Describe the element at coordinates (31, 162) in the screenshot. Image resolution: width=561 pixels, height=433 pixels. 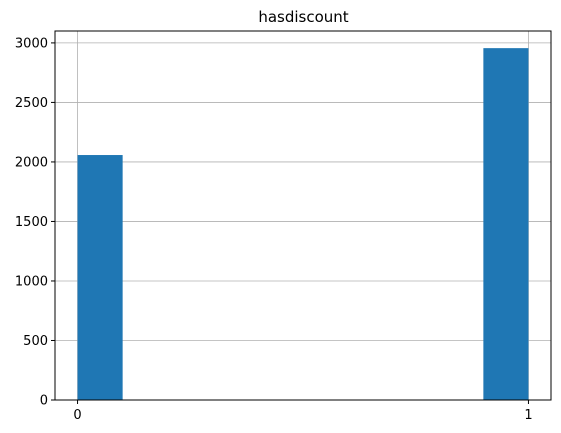
I see `y-tick-label-4: 2000` at that location.